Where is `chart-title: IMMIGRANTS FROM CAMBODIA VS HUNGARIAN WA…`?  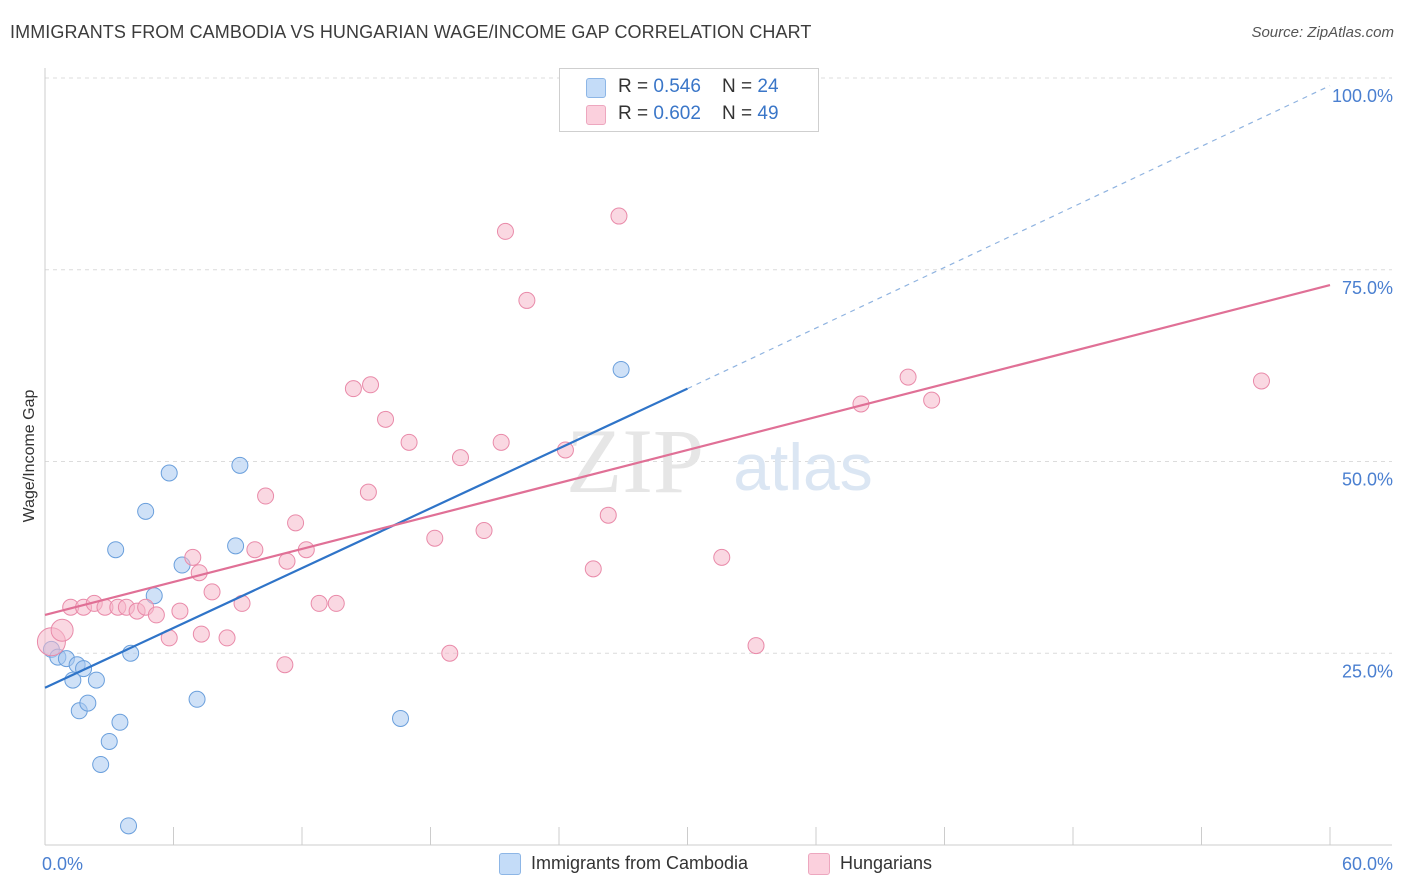
chart-title: IMMIGRANTS FROM CAMBODIA VS HUNGARIAN WA… is located at coordinates (411, 32).